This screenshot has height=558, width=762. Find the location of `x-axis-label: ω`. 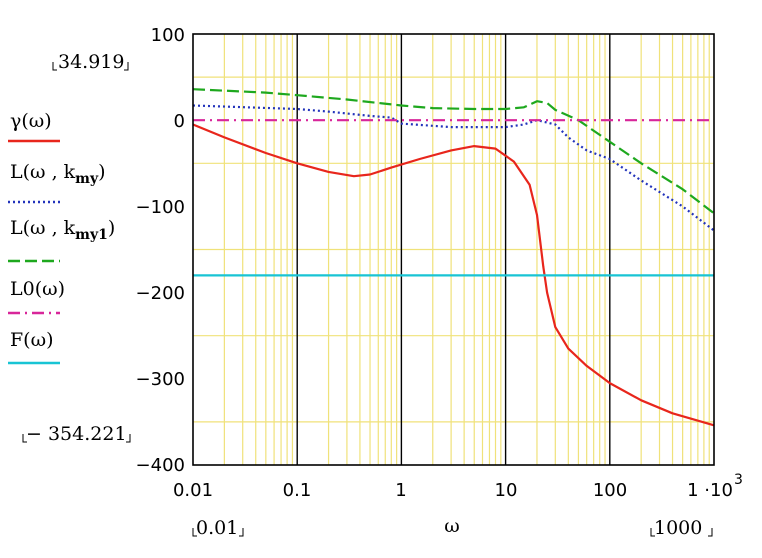

x-axis-label: ω is located at coordinates (452, 526).